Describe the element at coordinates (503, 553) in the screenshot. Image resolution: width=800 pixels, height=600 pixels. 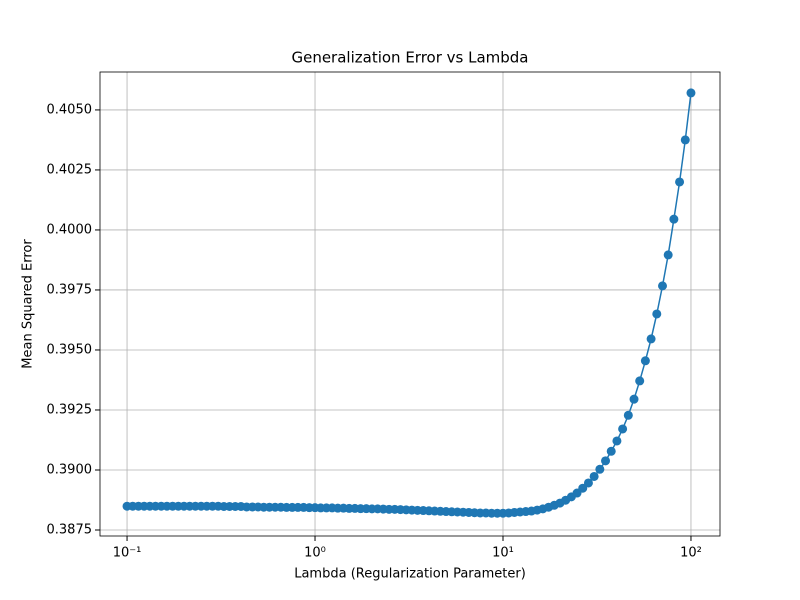
I see `x-tick-label: 10¹` at that location.